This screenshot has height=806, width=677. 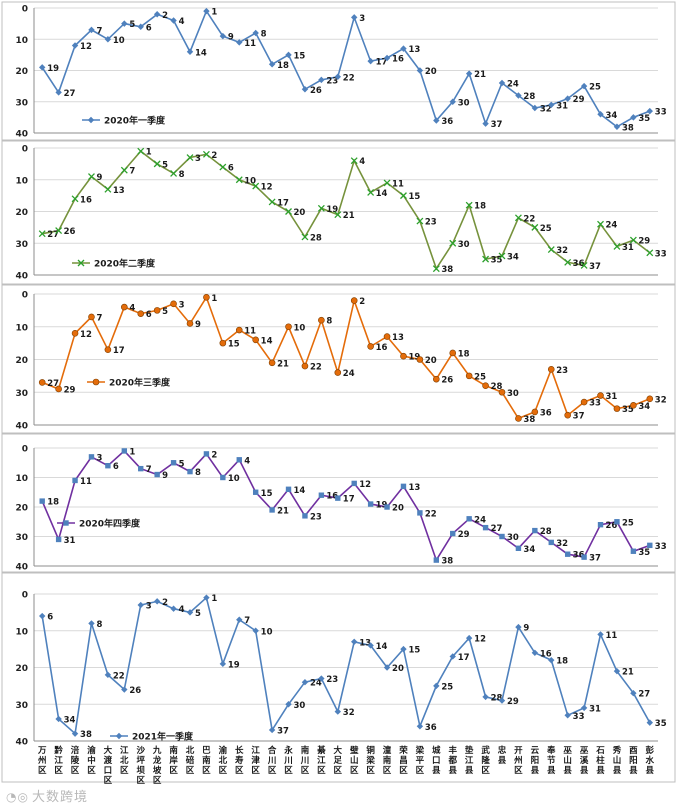 I want to click on data-label: 36, so click(x=431, y=728).